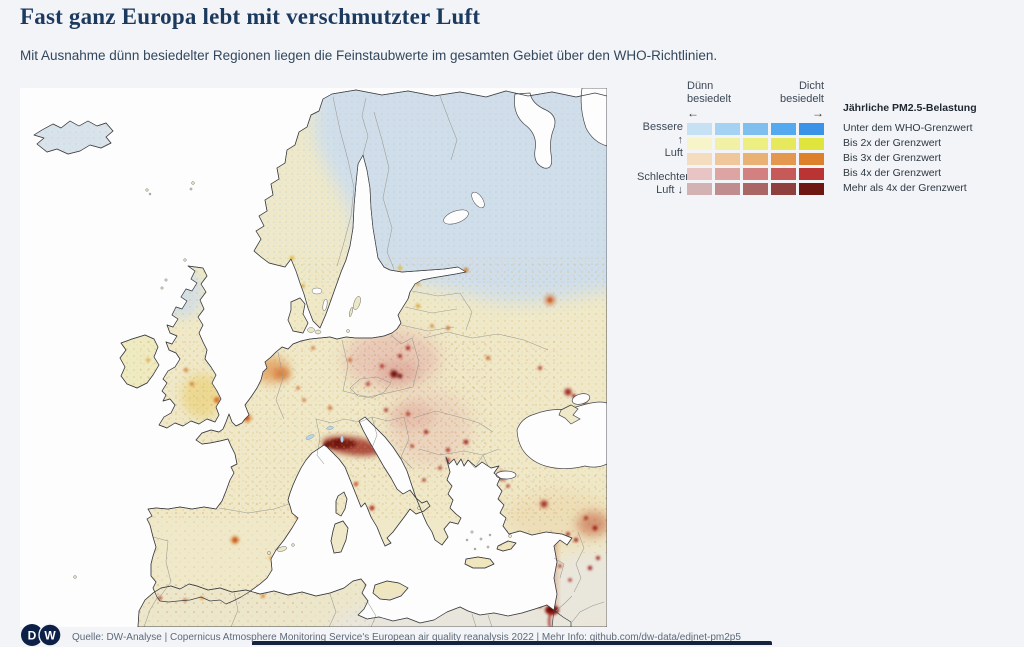 The image size is (1024, 647). I want to click on legend-density-low: Dünn besiedelt, so click(709, 92).